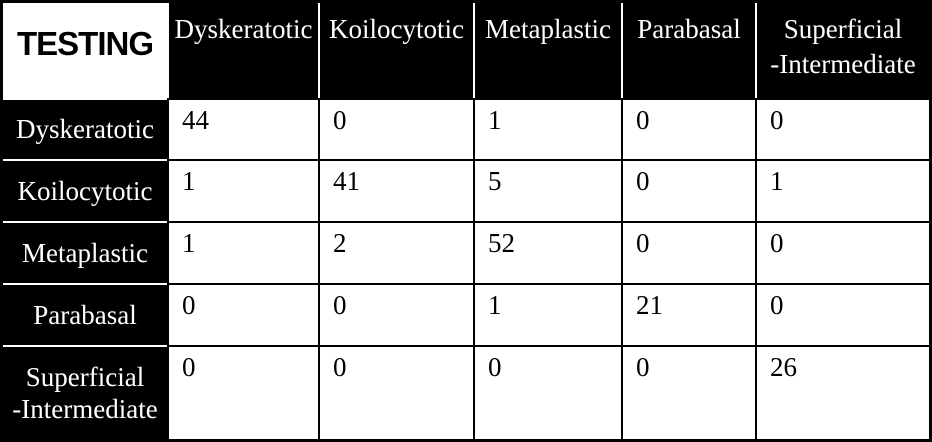 This screenshot has width=932, height=442. I want to click on row-header-dyskeratotic: Dyskeratotic, so click(85, 128).